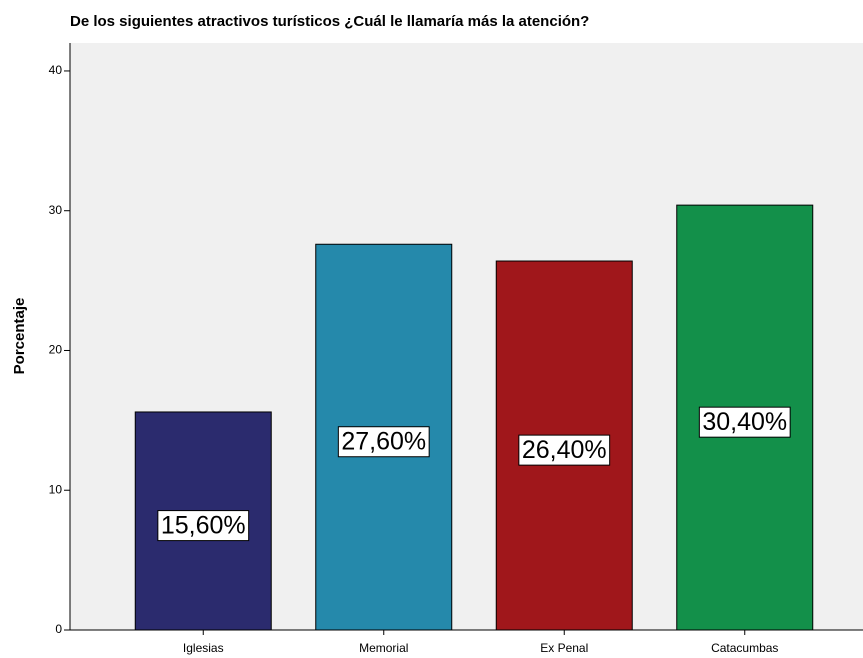  What do you see at coordinates (203, 648) in the screenshot?
I see `x-tick-label: Iglesias` at bounding box center [203, 648].